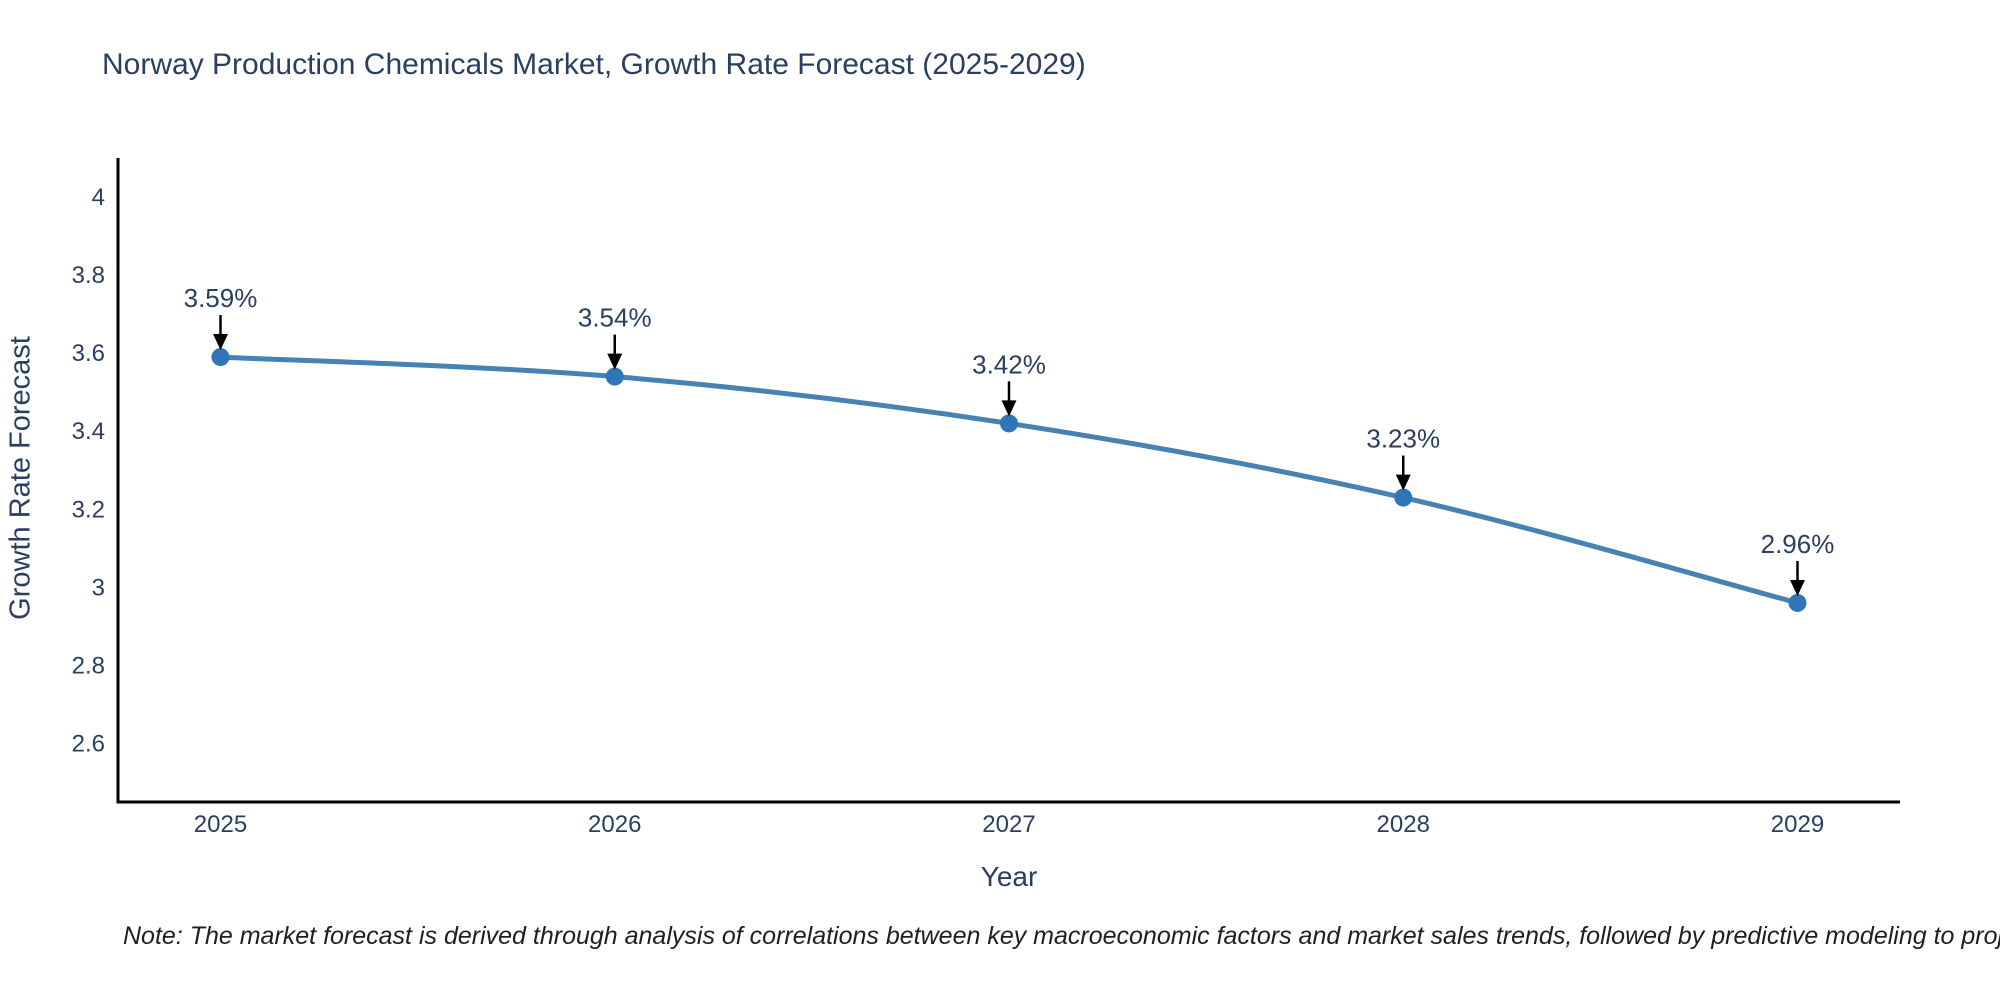 The height and width of the screenshot is (1000, 2000). I want to click on y-tick-label: 3.2, so click(88, 509).